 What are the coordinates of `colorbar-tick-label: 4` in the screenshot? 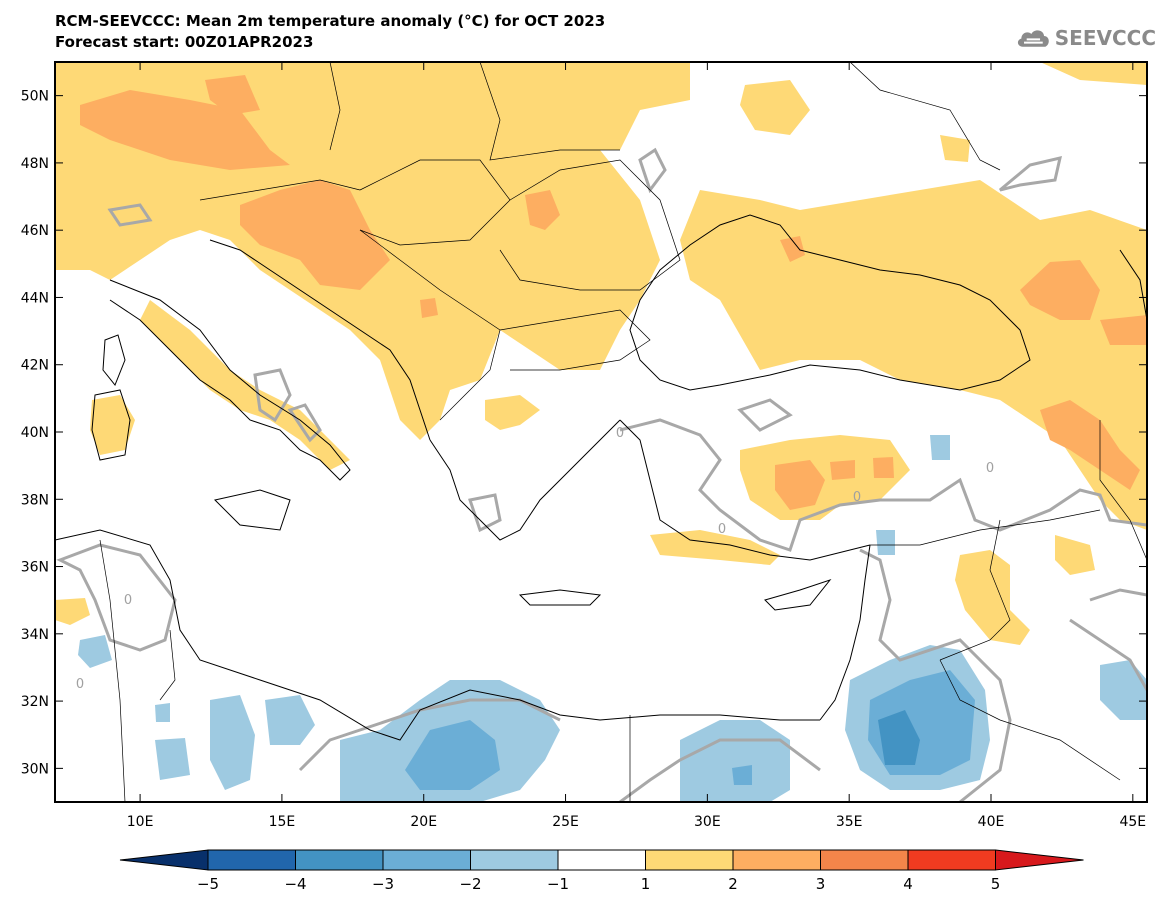 It's located at (908, 884).